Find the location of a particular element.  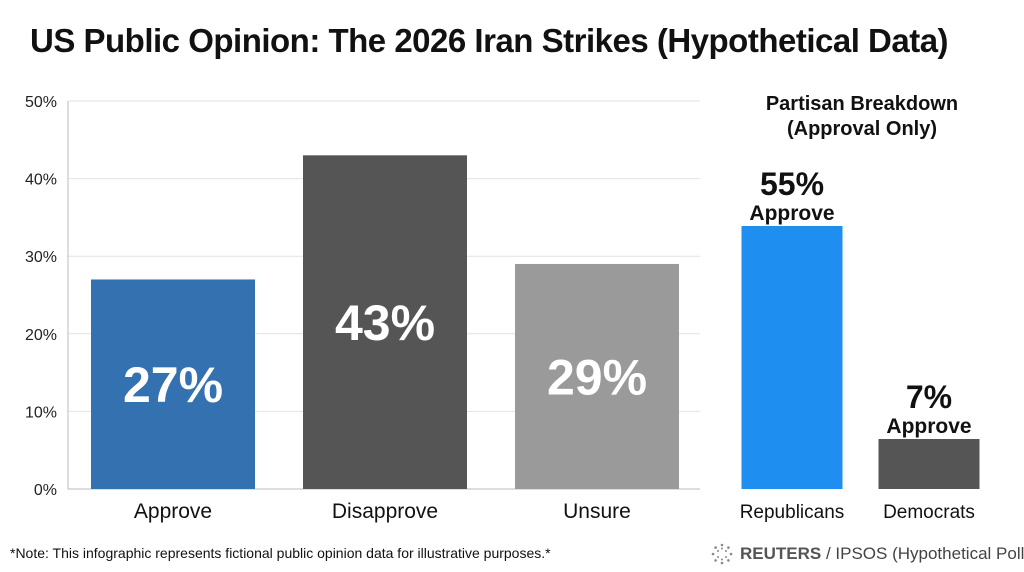

bar-unsure is located at coordinates (597, 376).